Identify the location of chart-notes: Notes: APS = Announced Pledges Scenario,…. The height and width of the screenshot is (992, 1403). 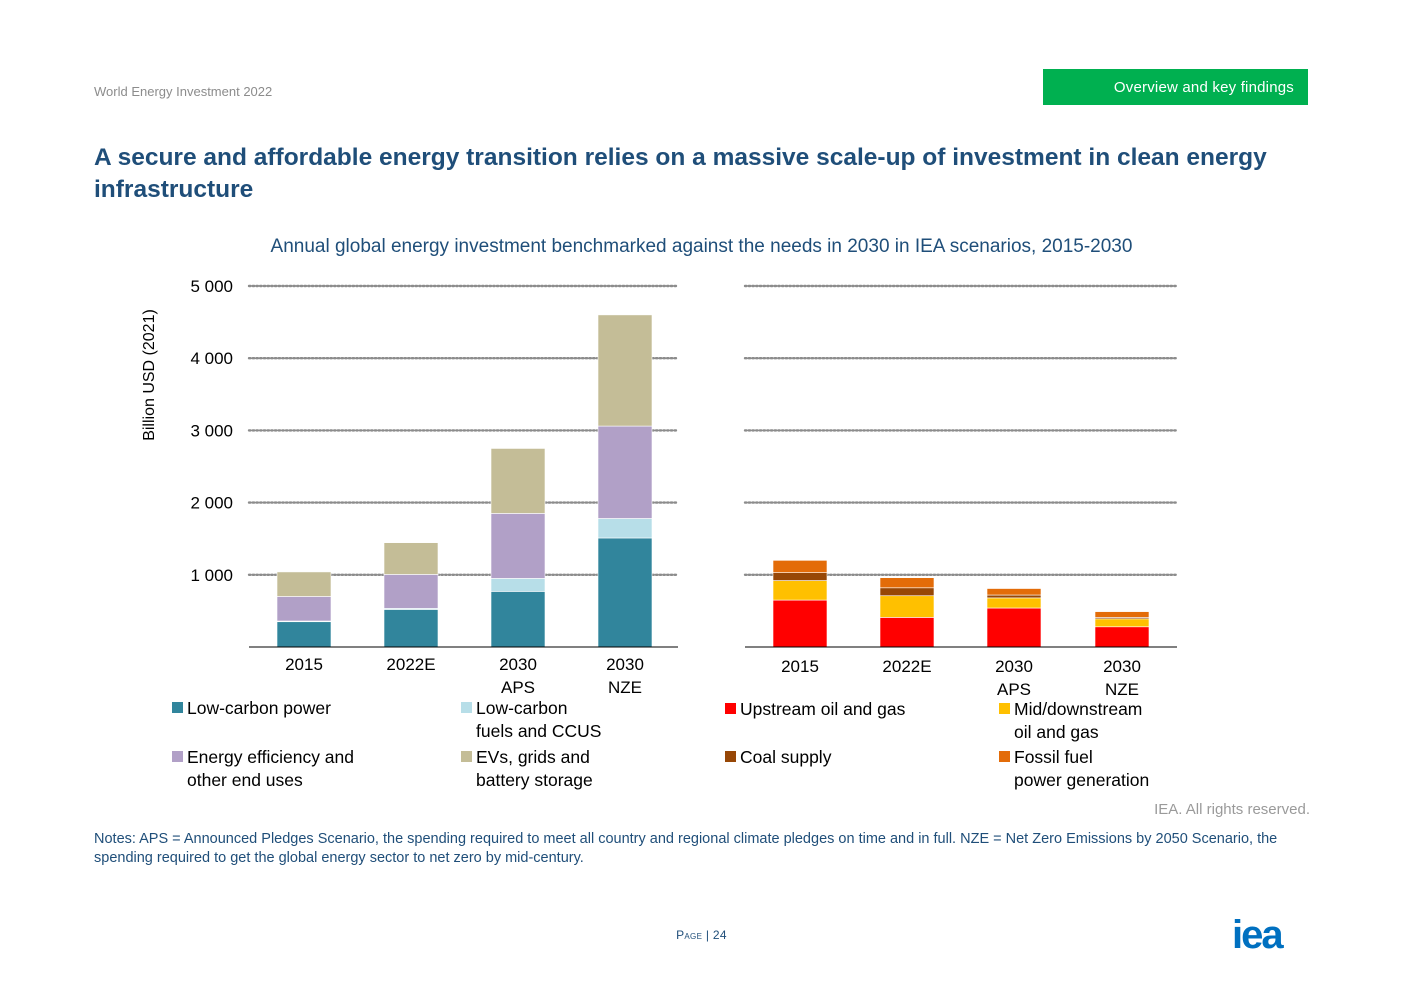
(686, 848).